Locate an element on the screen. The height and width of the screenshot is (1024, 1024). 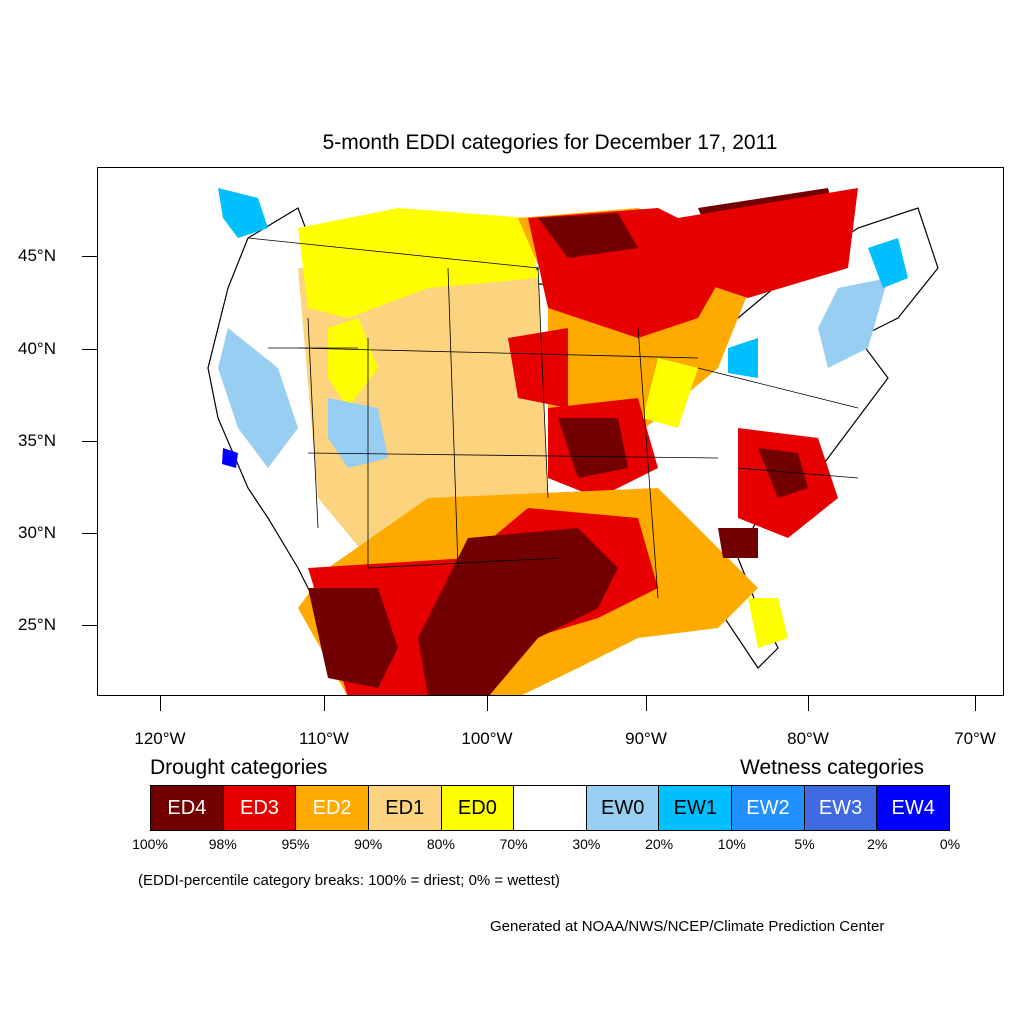
lat-label-30: 30°N is located at coordinates (37, 532).